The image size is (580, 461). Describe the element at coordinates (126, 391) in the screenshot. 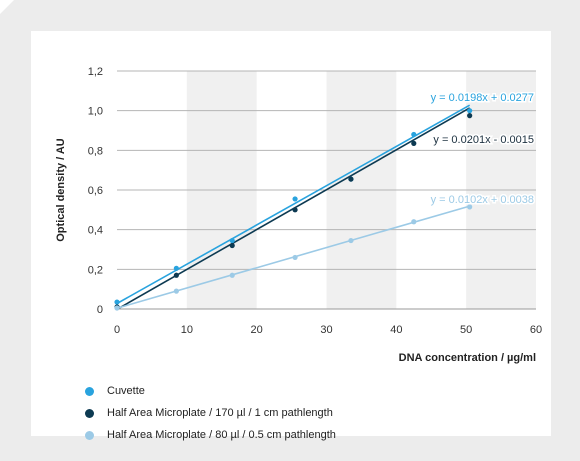

I see `legend-label: Cuvette` at that location.